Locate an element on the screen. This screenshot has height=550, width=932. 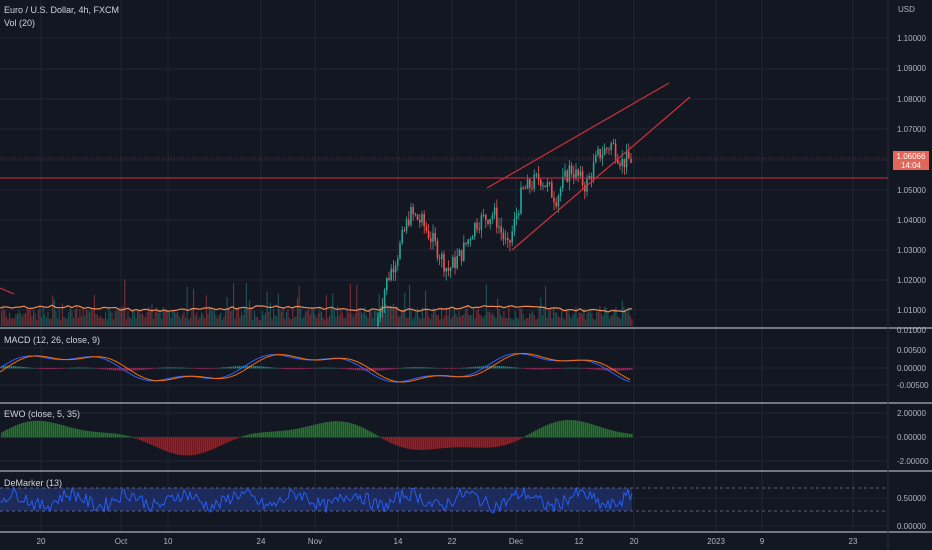
symbol-title: Euro / U.S. Dollar, 4h, FXCM is located at coordinates (62, 10).